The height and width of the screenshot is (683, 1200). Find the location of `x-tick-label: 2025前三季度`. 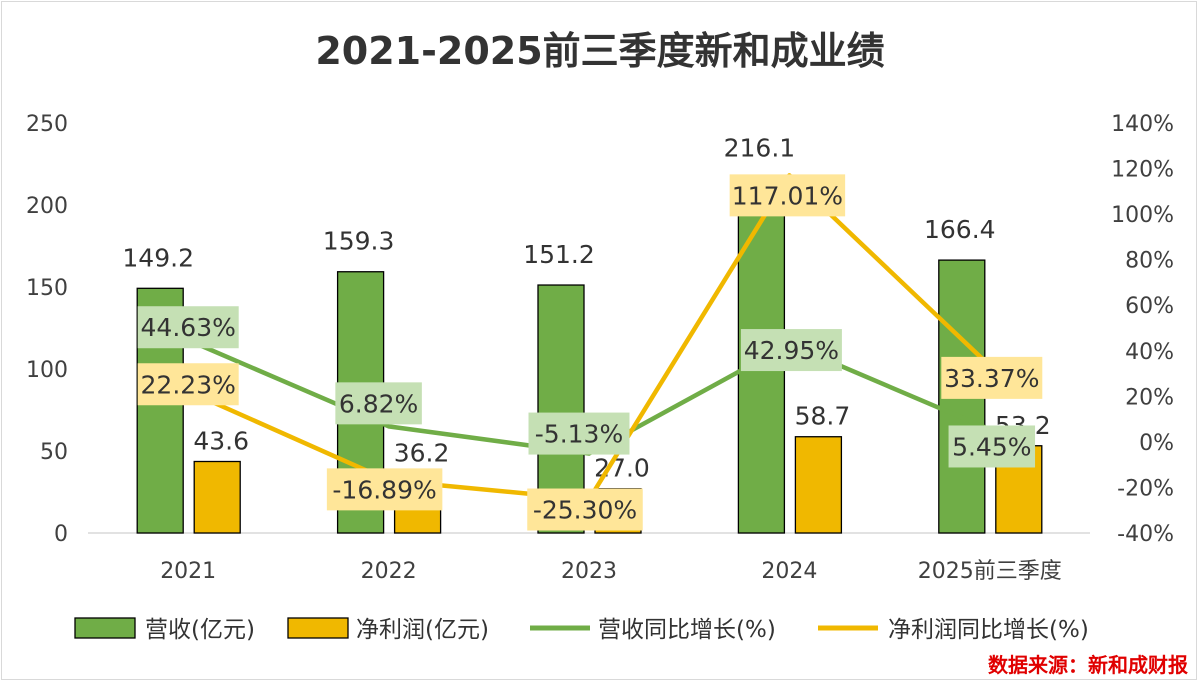

x-tick-label: 2025前三季度 is located at coordinates (990, 571).